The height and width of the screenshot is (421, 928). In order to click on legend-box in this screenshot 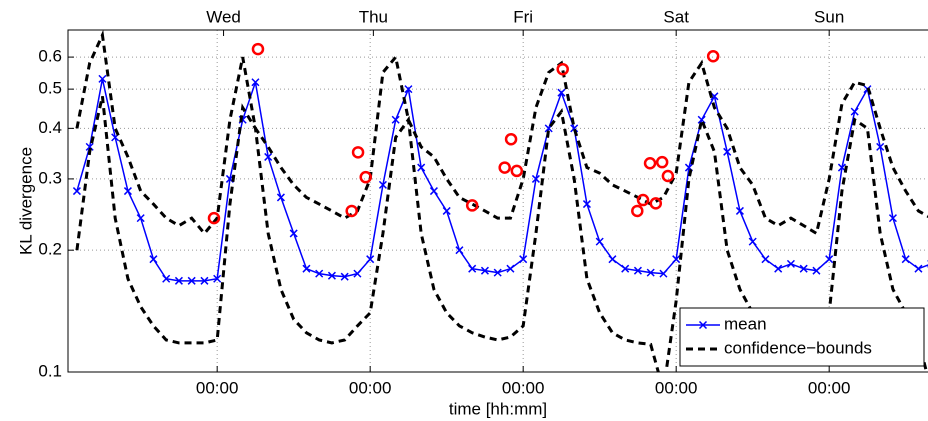, I will do `click(802, 337)`.